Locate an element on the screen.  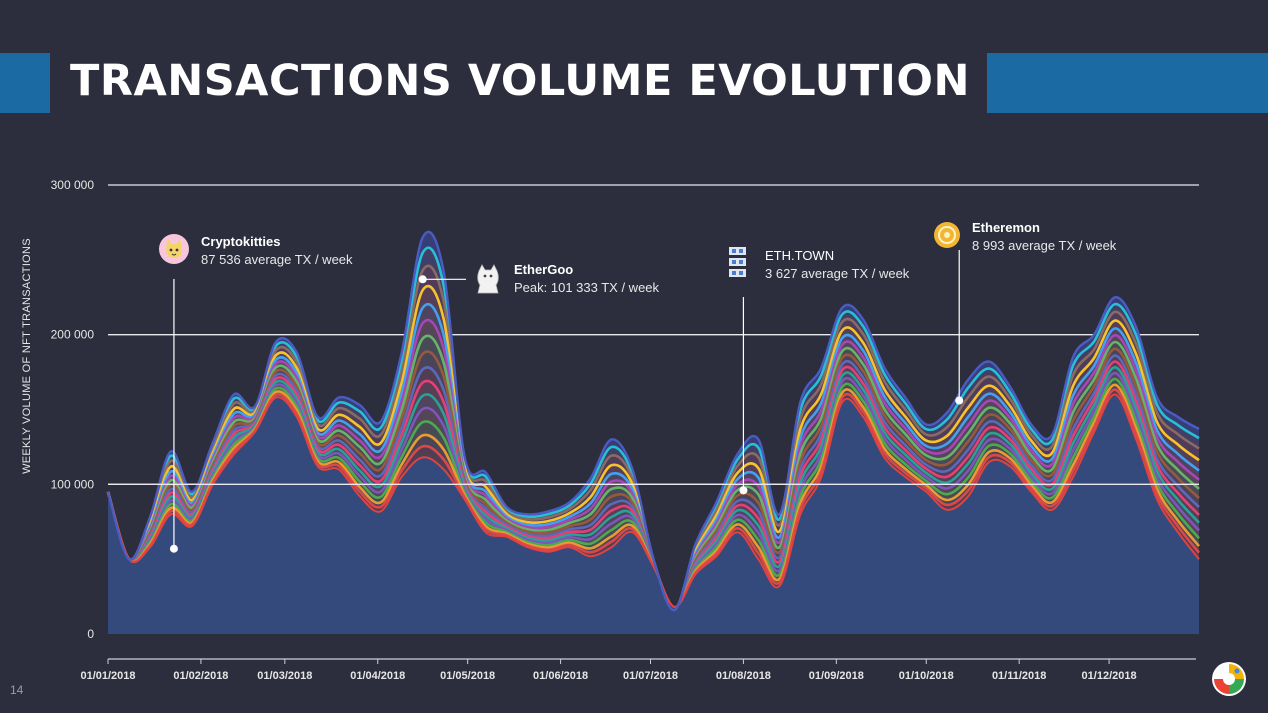
annotation-stat: 87 536 average TX / week is located at coordinates (277, 259).